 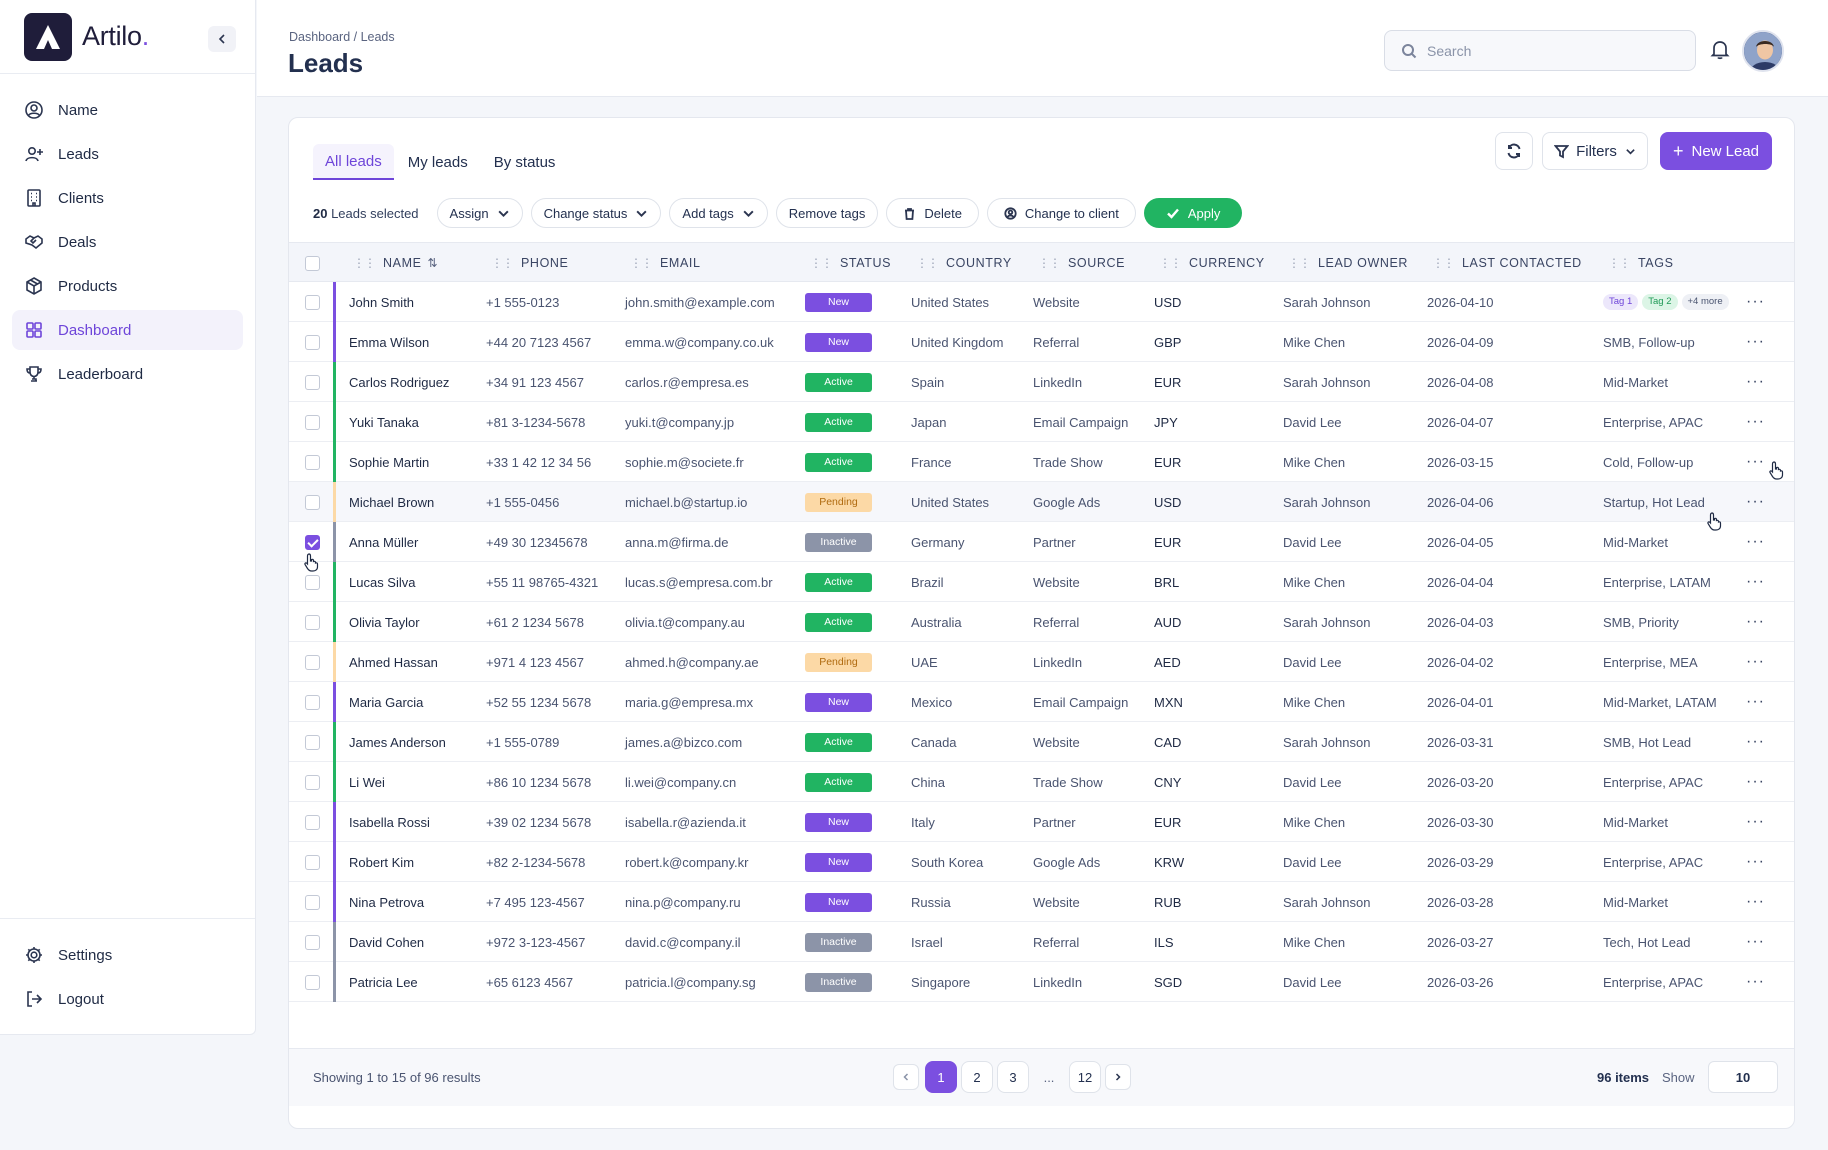 What do you see at coordinates (677, 542) in the screenshot?
I see `cell-email: anna.m@firma.de` at bounding box center [677, 542].